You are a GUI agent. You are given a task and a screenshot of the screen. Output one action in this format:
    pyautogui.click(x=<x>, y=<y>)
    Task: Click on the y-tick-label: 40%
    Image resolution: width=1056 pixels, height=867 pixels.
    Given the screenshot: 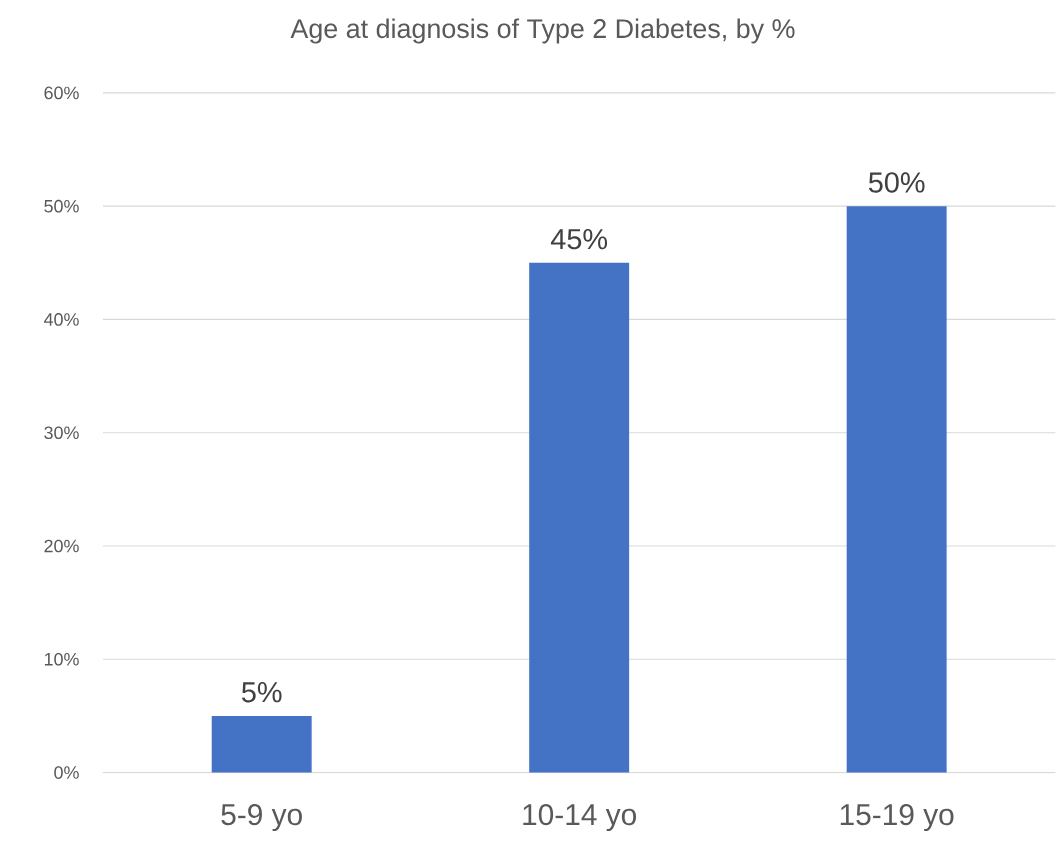 What is the action you would take?
    pyautogui.click(x=61, y=319)
    